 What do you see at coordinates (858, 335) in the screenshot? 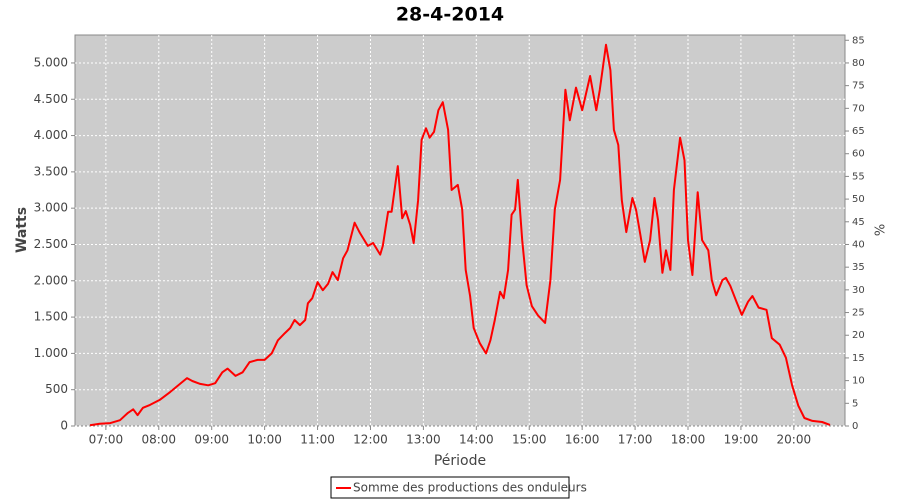
I see `y2-tick-label: 20` at bounding box center [858, 335].